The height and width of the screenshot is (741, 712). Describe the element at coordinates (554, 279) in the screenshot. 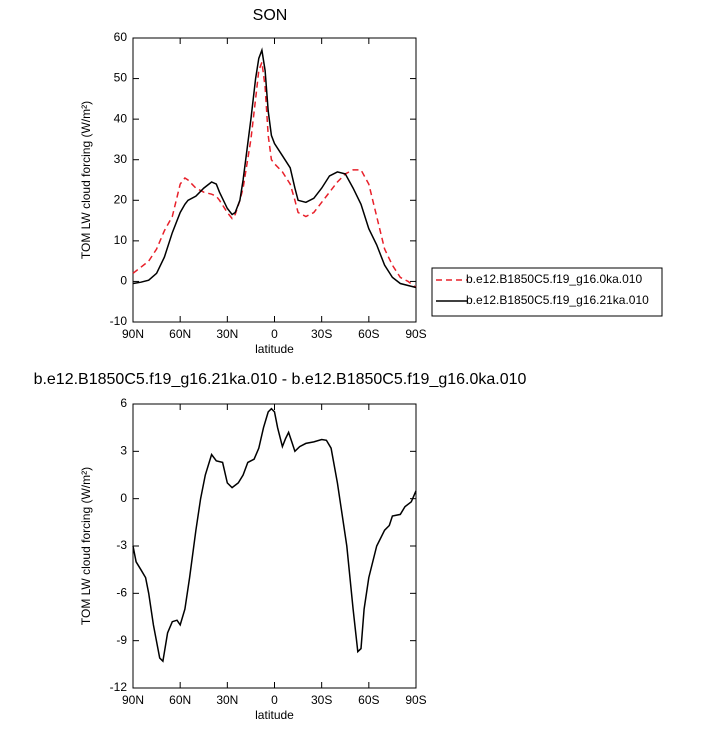

I see `legend-label: b.e12.B1850C5.f19_g16.0ka.010` at that location.